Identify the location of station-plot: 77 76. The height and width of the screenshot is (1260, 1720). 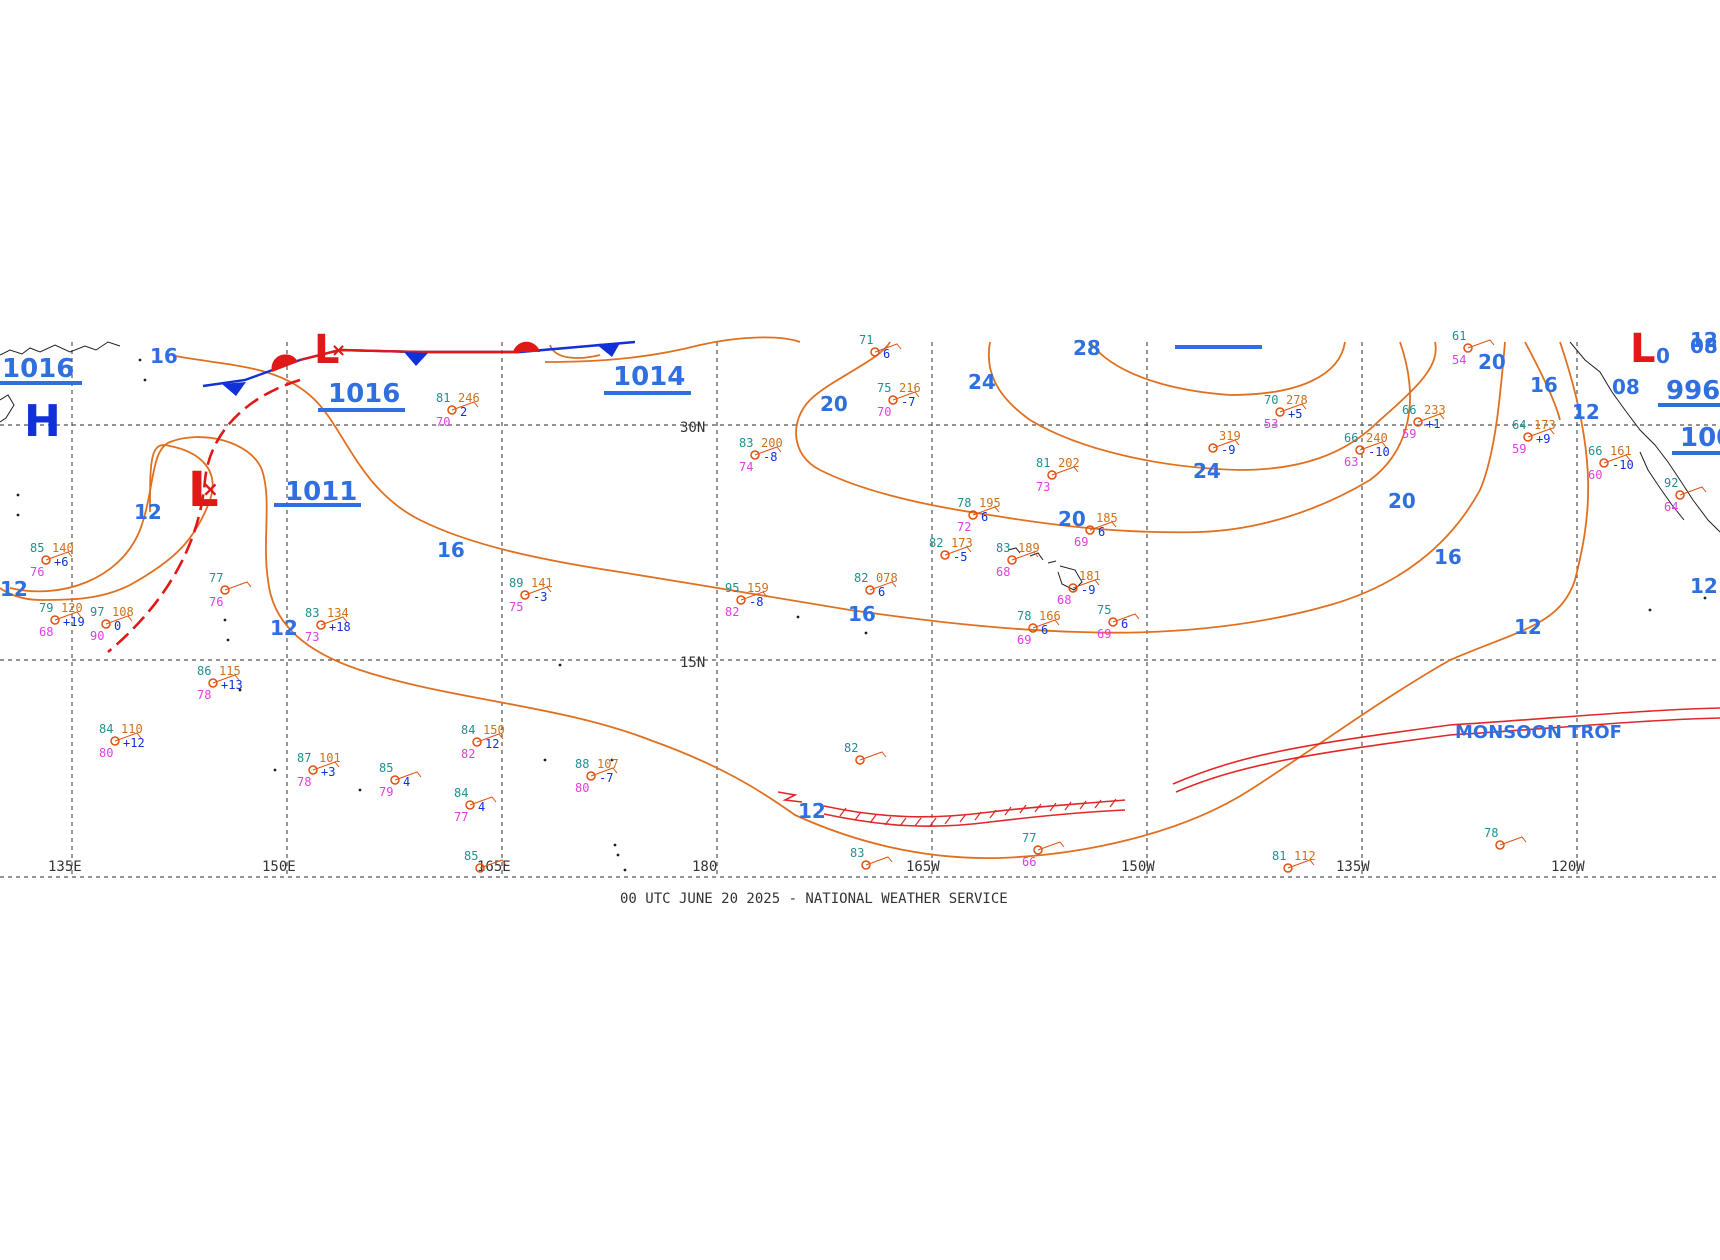
(230, 590).